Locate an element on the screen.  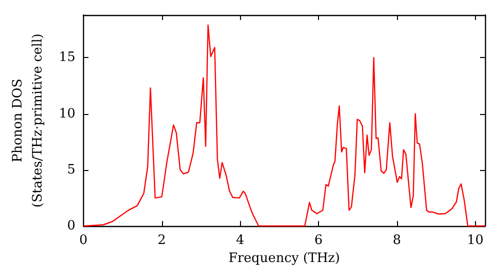
x-tick-label: 6 is located at coordinates (318, 240).